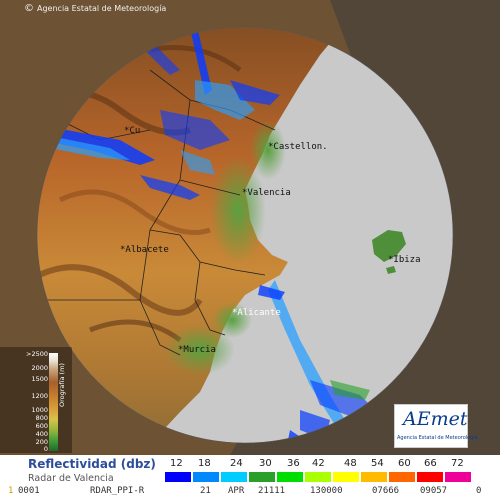 The height and width of the screenshot is (500, 500). Describe the element at coordinates (350, 463) in the screenshot. I see `scale-label: 48` at that location.